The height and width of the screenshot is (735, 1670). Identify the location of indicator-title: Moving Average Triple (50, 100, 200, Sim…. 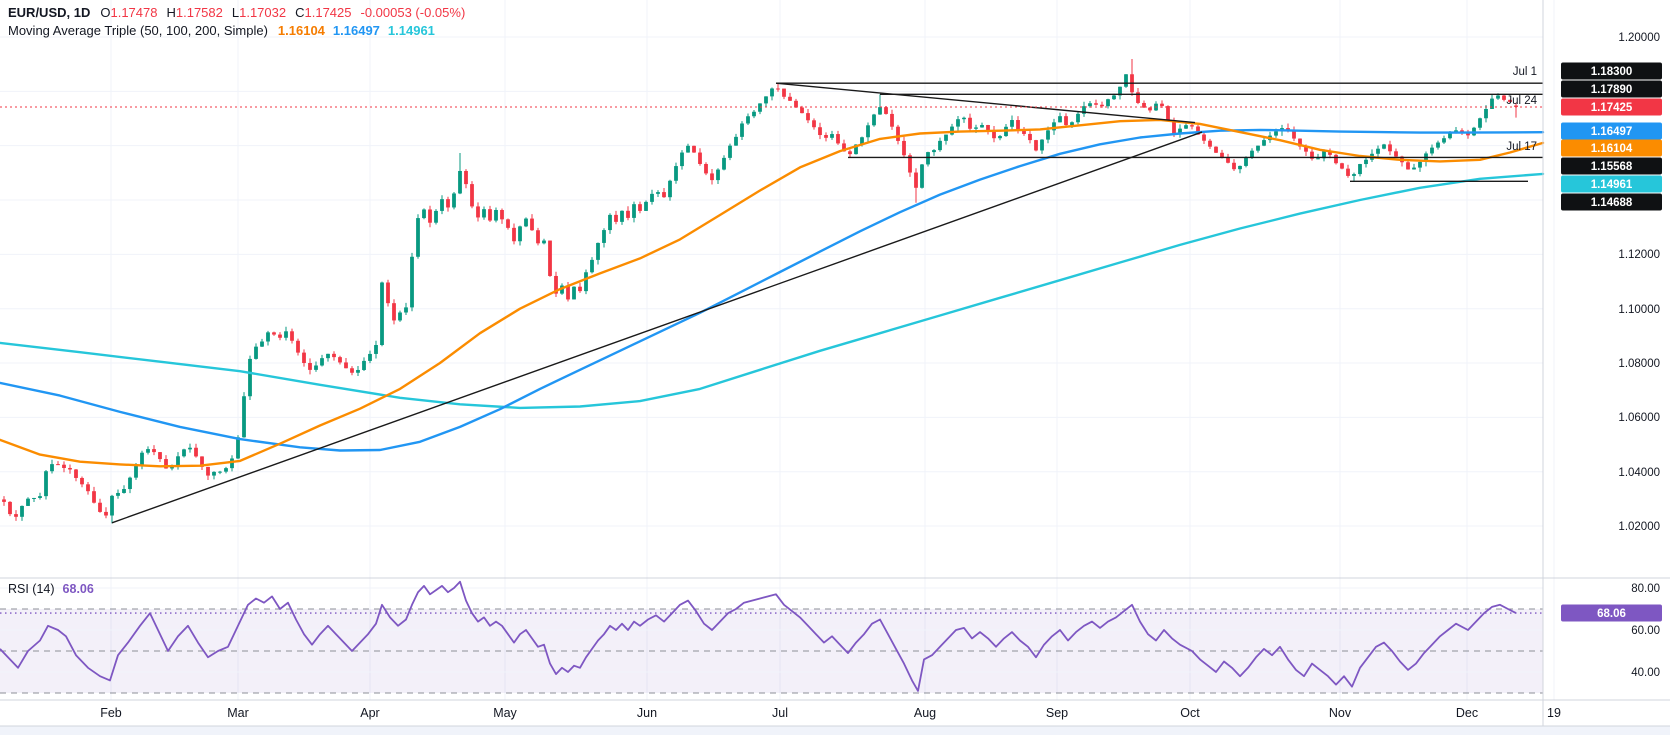
(138, 30).